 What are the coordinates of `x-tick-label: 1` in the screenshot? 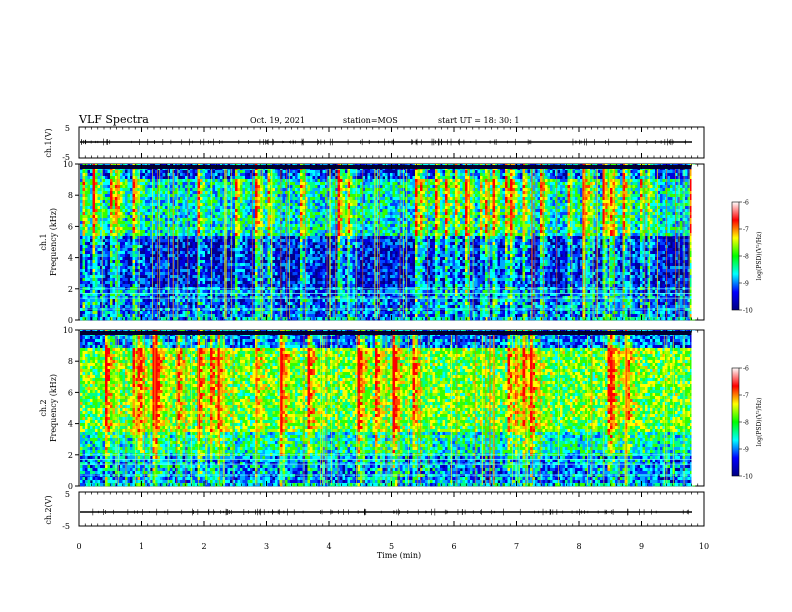 It's located at (141, 546).